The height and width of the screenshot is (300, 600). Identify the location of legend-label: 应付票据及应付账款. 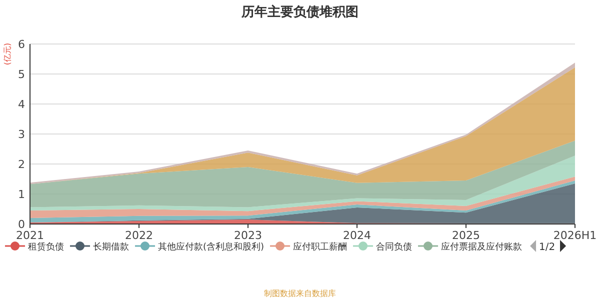
(481, 247).